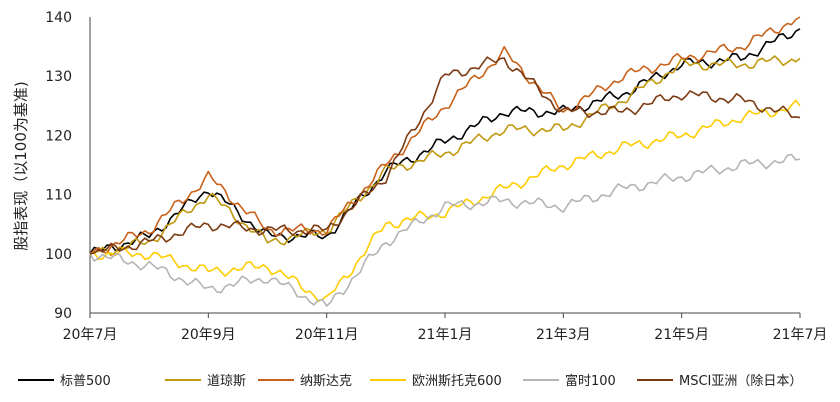  Describe the element at coordinates (410, 381) in the screenshot. I see `legend: 标普500 道琼斯 纳斯达克 欧洲斯托克600 富时100 MSCI亚洲（除日本）` at that location.